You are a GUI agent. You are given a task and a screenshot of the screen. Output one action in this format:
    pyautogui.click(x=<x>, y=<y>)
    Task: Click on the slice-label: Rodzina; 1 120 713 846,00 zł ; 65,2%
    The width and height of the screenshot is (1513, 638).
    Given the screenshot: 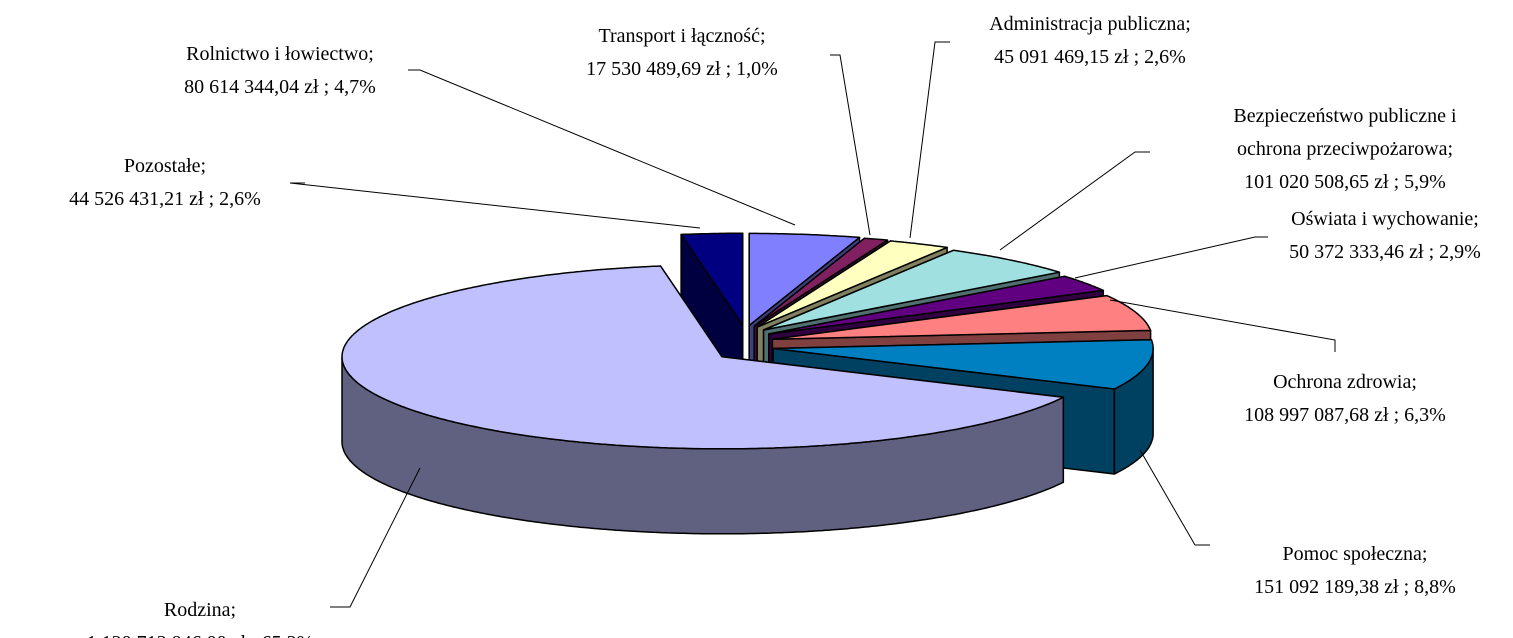 What is the action you would take?
    pyautogui.click(x=200, y=616)
    